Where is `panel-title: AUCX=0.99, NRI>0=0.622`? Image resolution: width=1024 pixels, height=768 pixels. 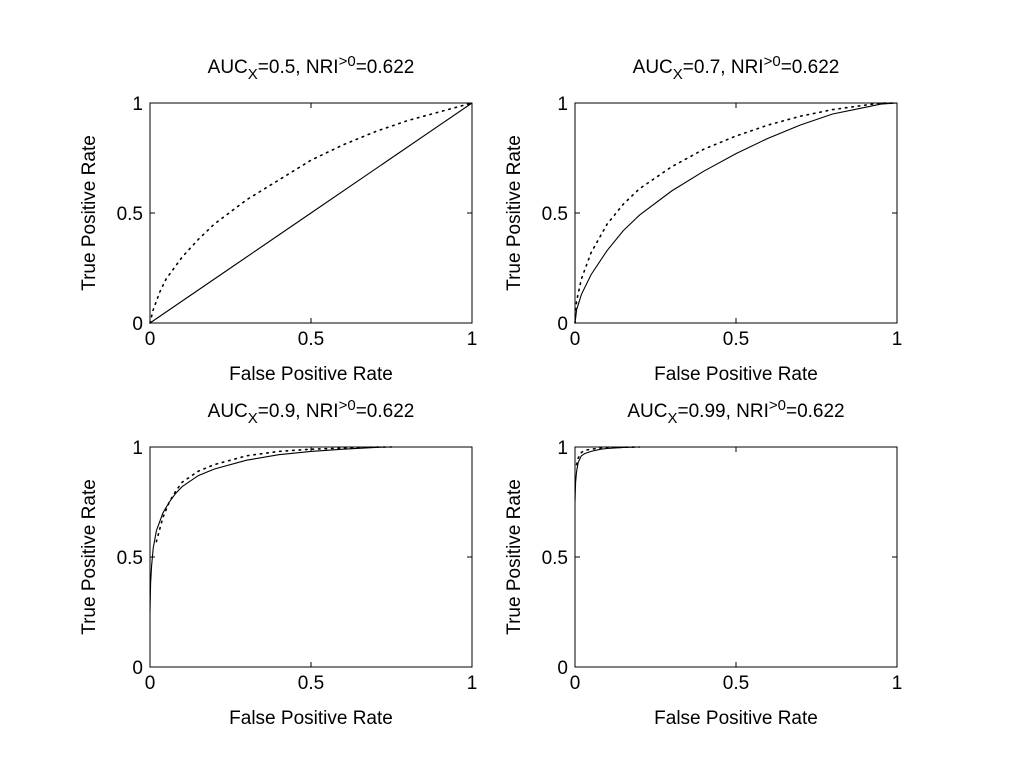 panel-title: AUCX=0.99, NRI>0=0.622 is located at coordinates (735, 412).